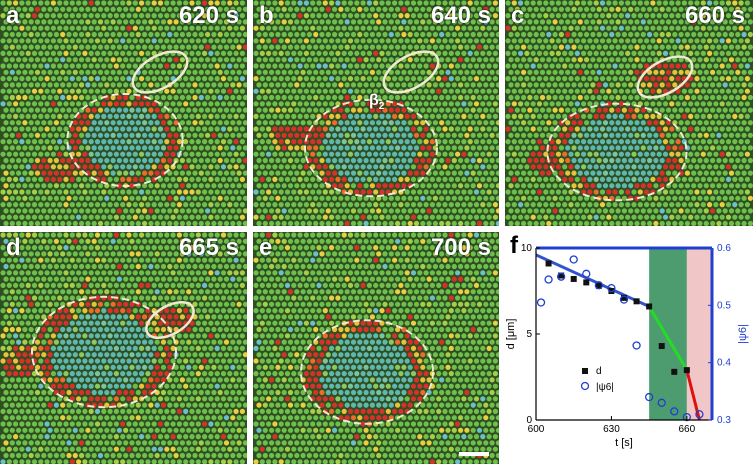 Image resolution: width=753 pixels, height=469 pixels. What do you see at coordinates (724, 420) in the screenshot?
I see `y-right-tick-label: 0.3` at bounding box center [724, 420].